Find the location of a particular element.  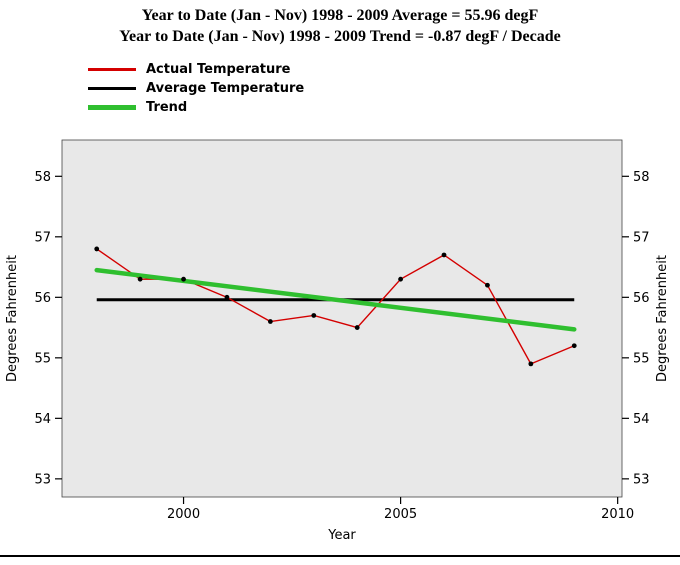

legend-item-actual: Actual Temperature is located at coordinates (196, 69).